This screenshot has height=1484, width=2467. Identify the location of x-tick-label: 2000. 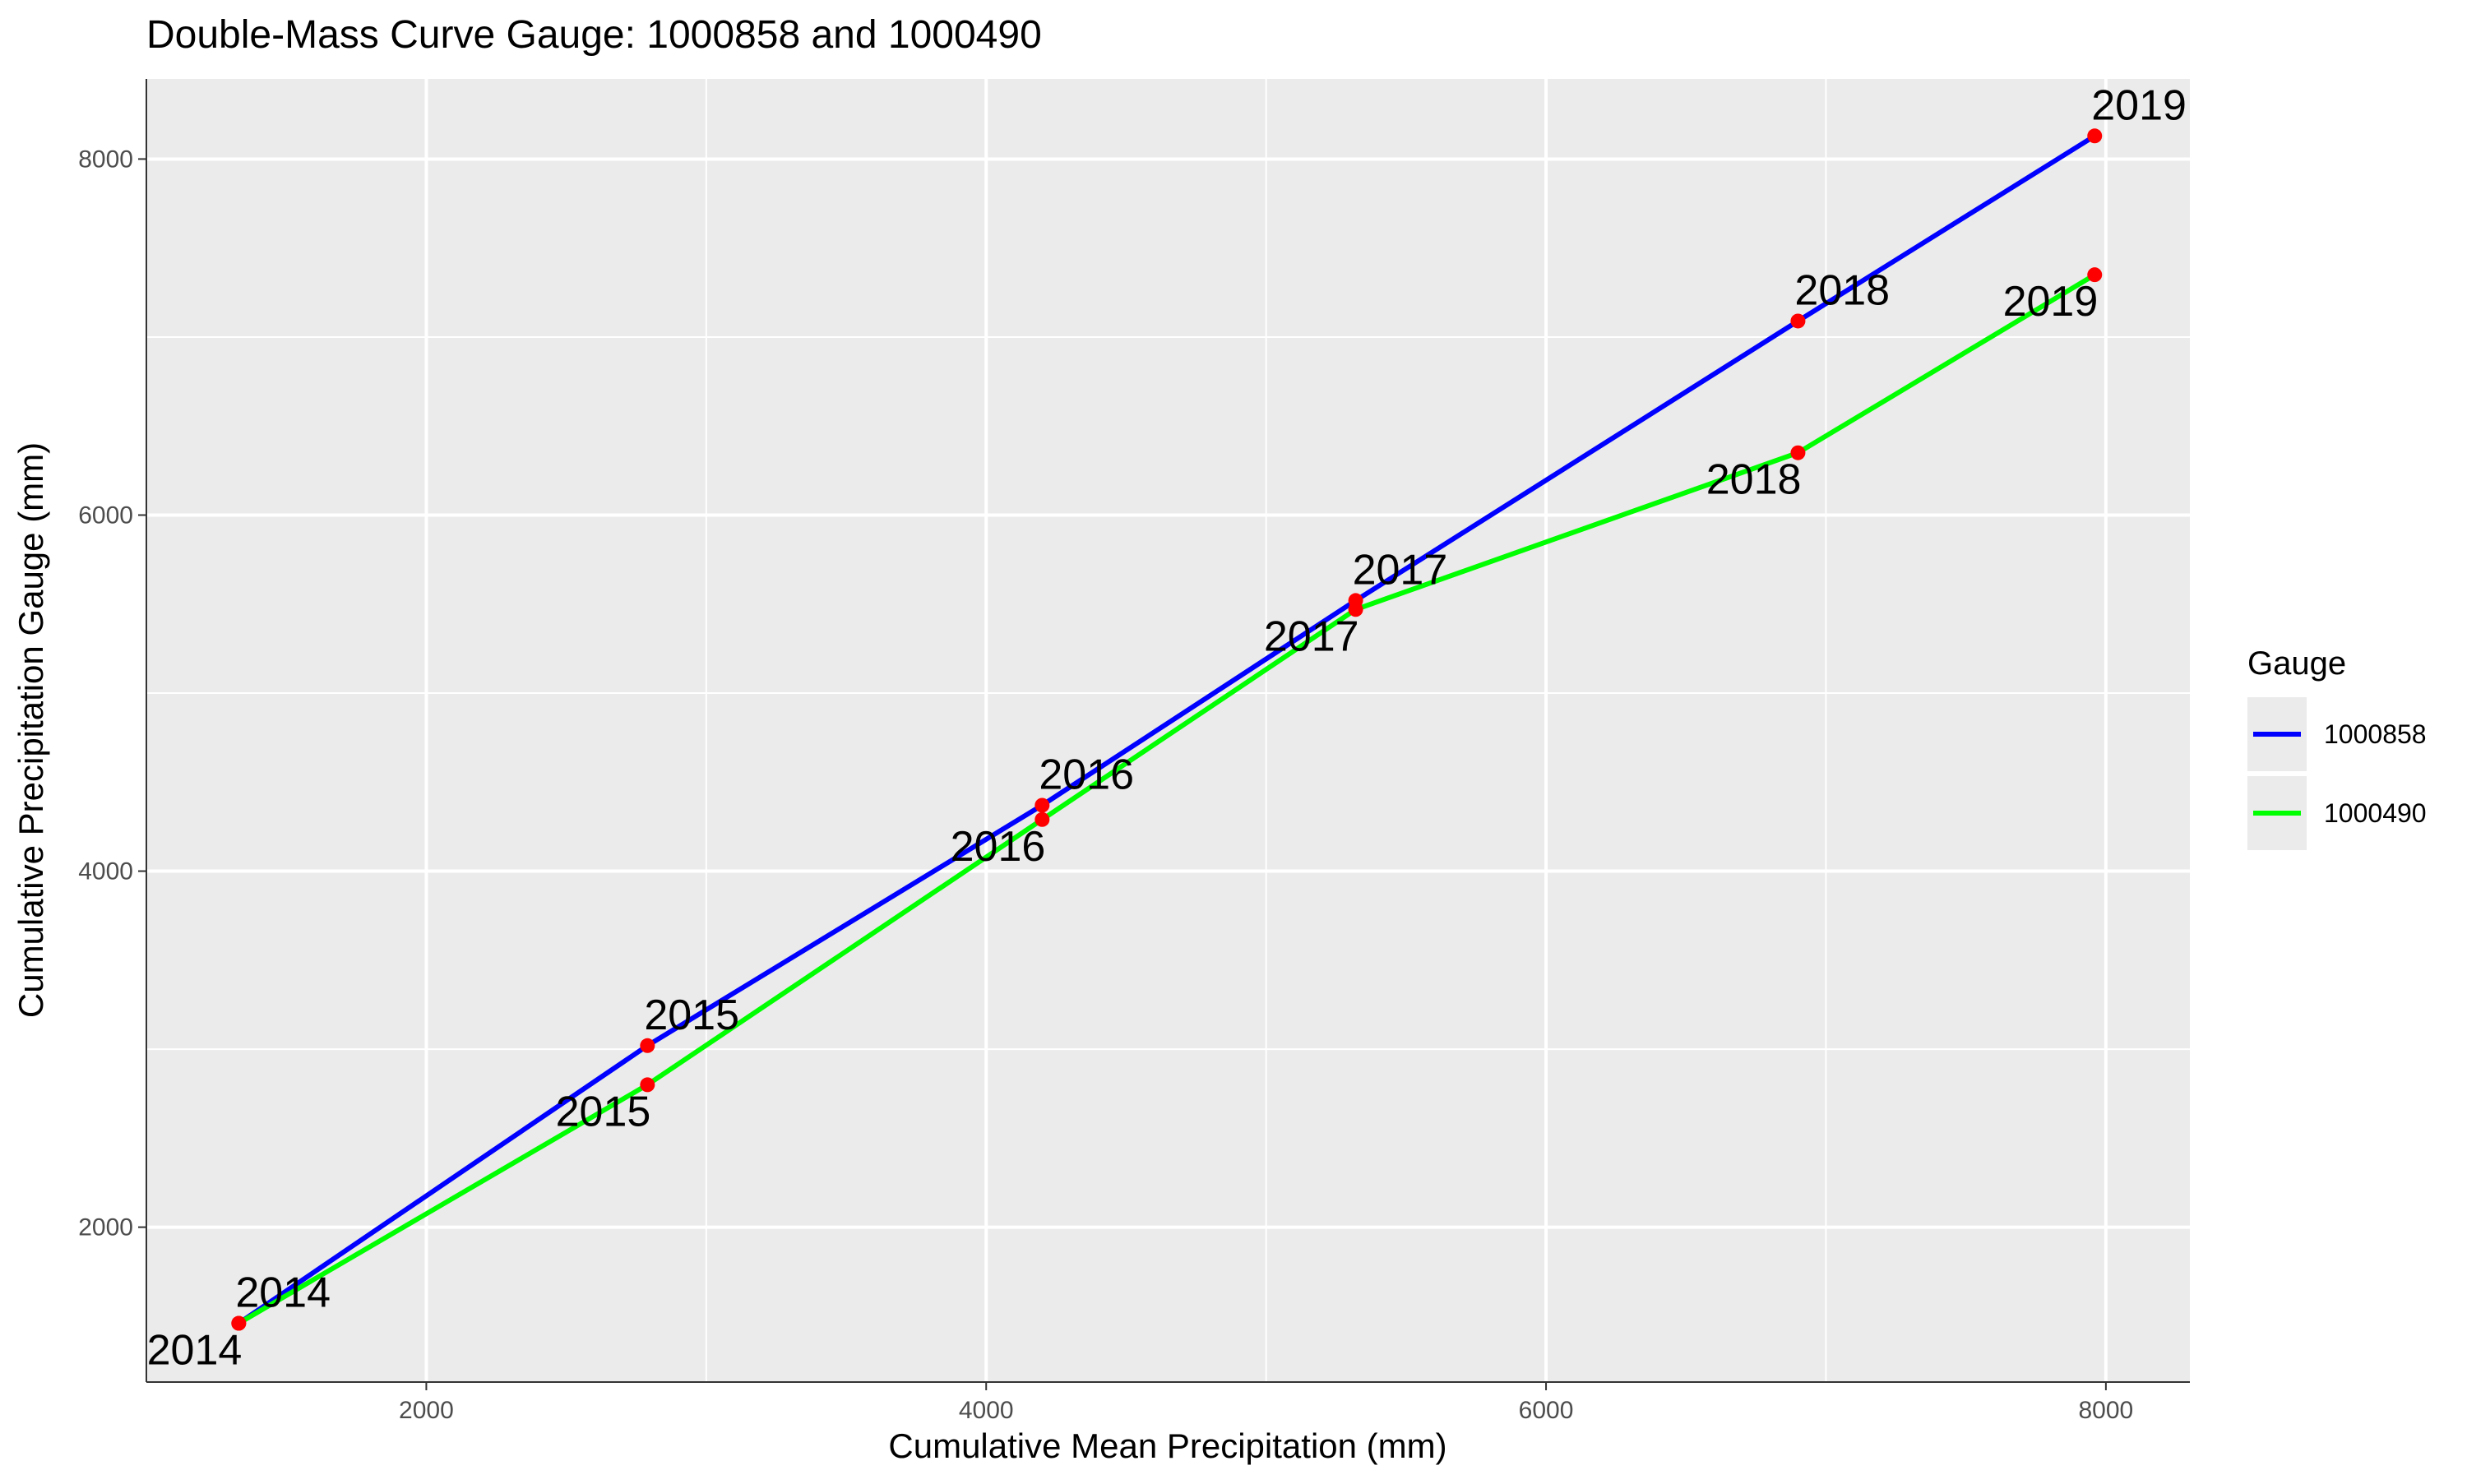
(426, 1411).